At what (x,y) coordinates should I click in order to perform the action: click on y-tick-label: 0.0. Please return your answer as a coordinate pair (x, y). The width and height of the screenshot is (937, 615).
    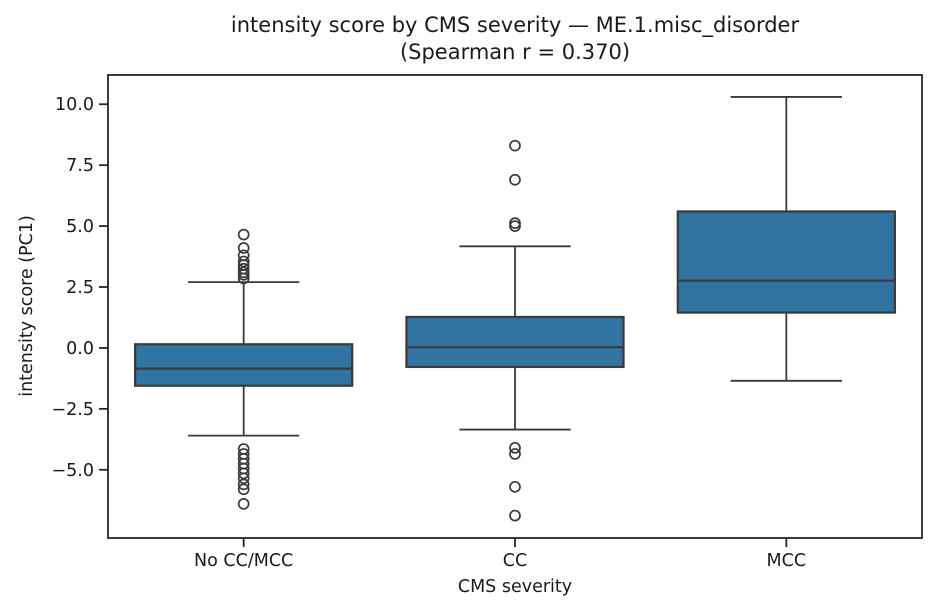
    Looking at the image, I should click on (80, 349).